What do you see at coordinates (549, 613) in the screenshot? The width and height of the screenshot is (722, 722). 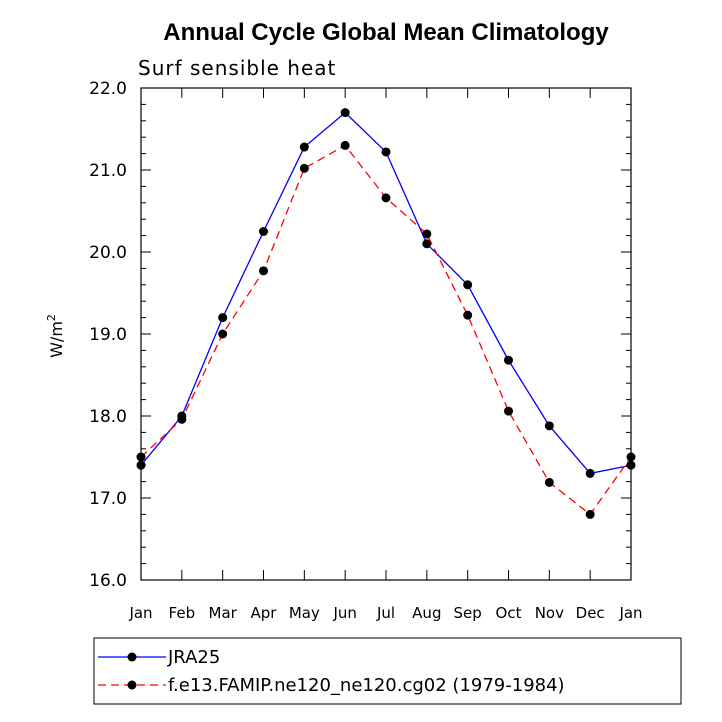 I see `x-tick-label: Nov` at bounding box center [549, 613].